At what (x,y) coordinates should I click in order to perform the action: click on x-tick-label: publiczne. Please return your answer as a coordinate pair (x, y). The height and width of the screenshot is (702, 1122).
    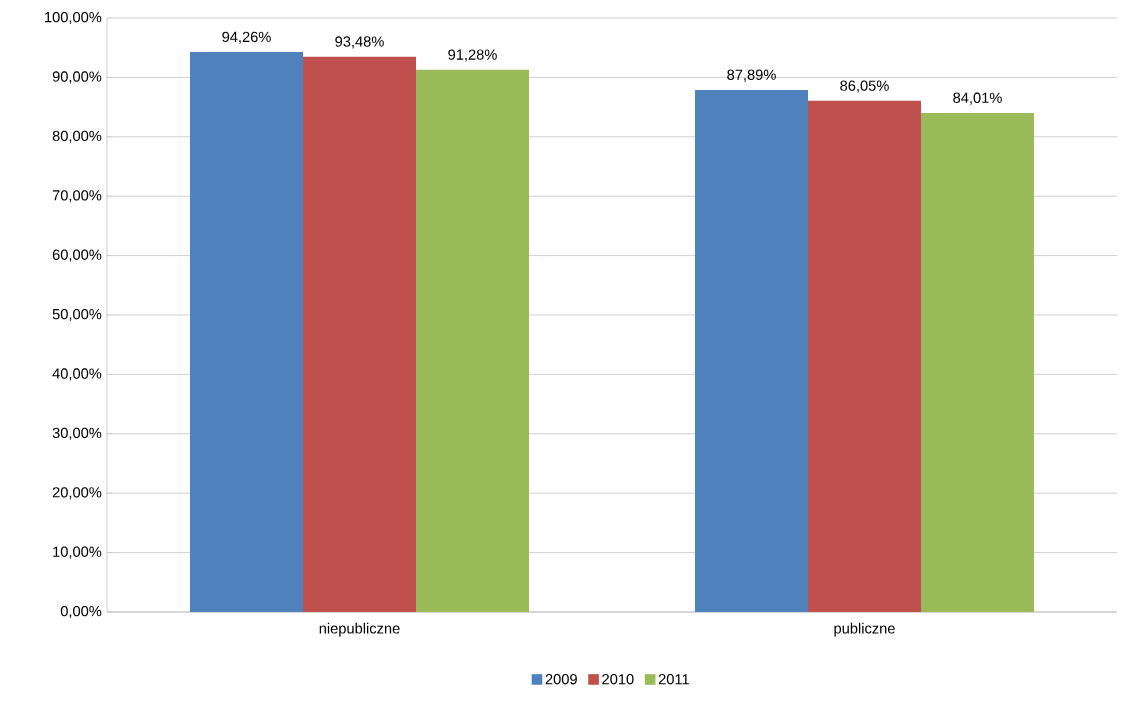
    Looking at the image, I should click on (864, 629).